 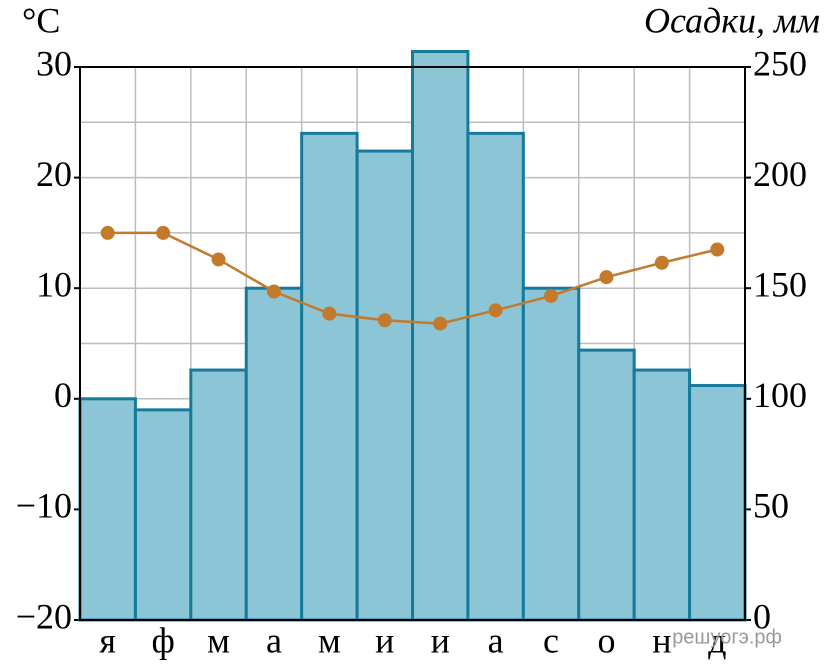 I want to click on y2-tick-label: 0, so click(x=762, y=616).